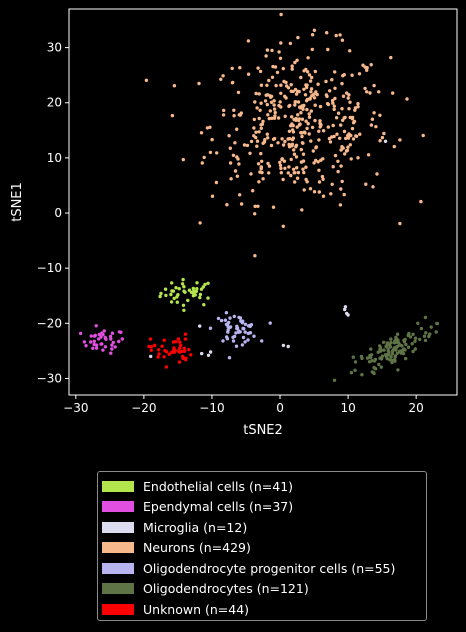 The height and width of the screenshot is (632, 466). What do you see at coordinates (54, 103) in the screenshot?
I see `y-tick-label: 20` at bounding box center [54, 103].